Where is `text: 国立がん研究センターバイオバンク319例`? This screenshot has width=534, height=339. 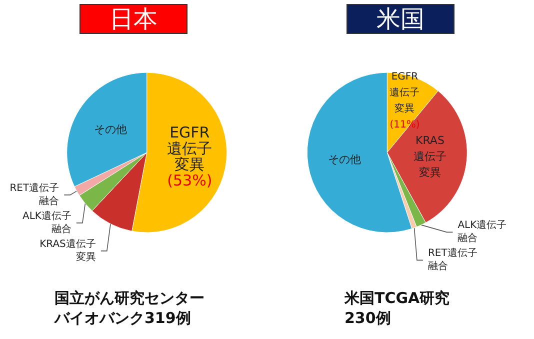 text: 国立がん研究センターバイオバンク319例 is located at coordinates (129, 308).